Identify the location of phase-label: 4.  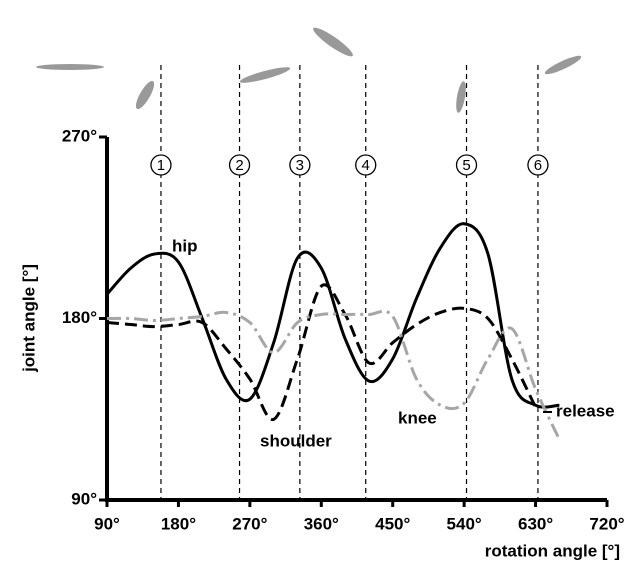
(366, 165).